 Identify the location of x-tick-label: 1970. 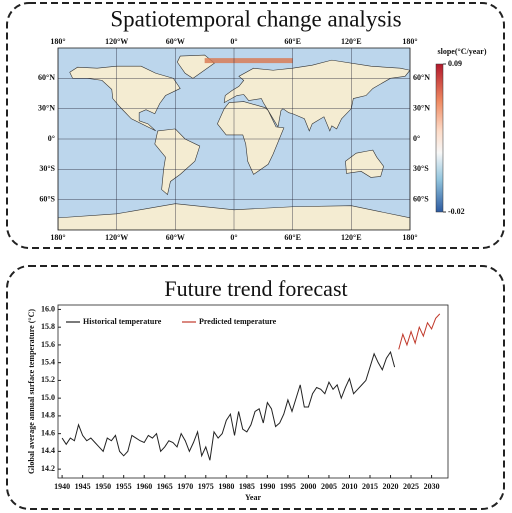
(185, 486).